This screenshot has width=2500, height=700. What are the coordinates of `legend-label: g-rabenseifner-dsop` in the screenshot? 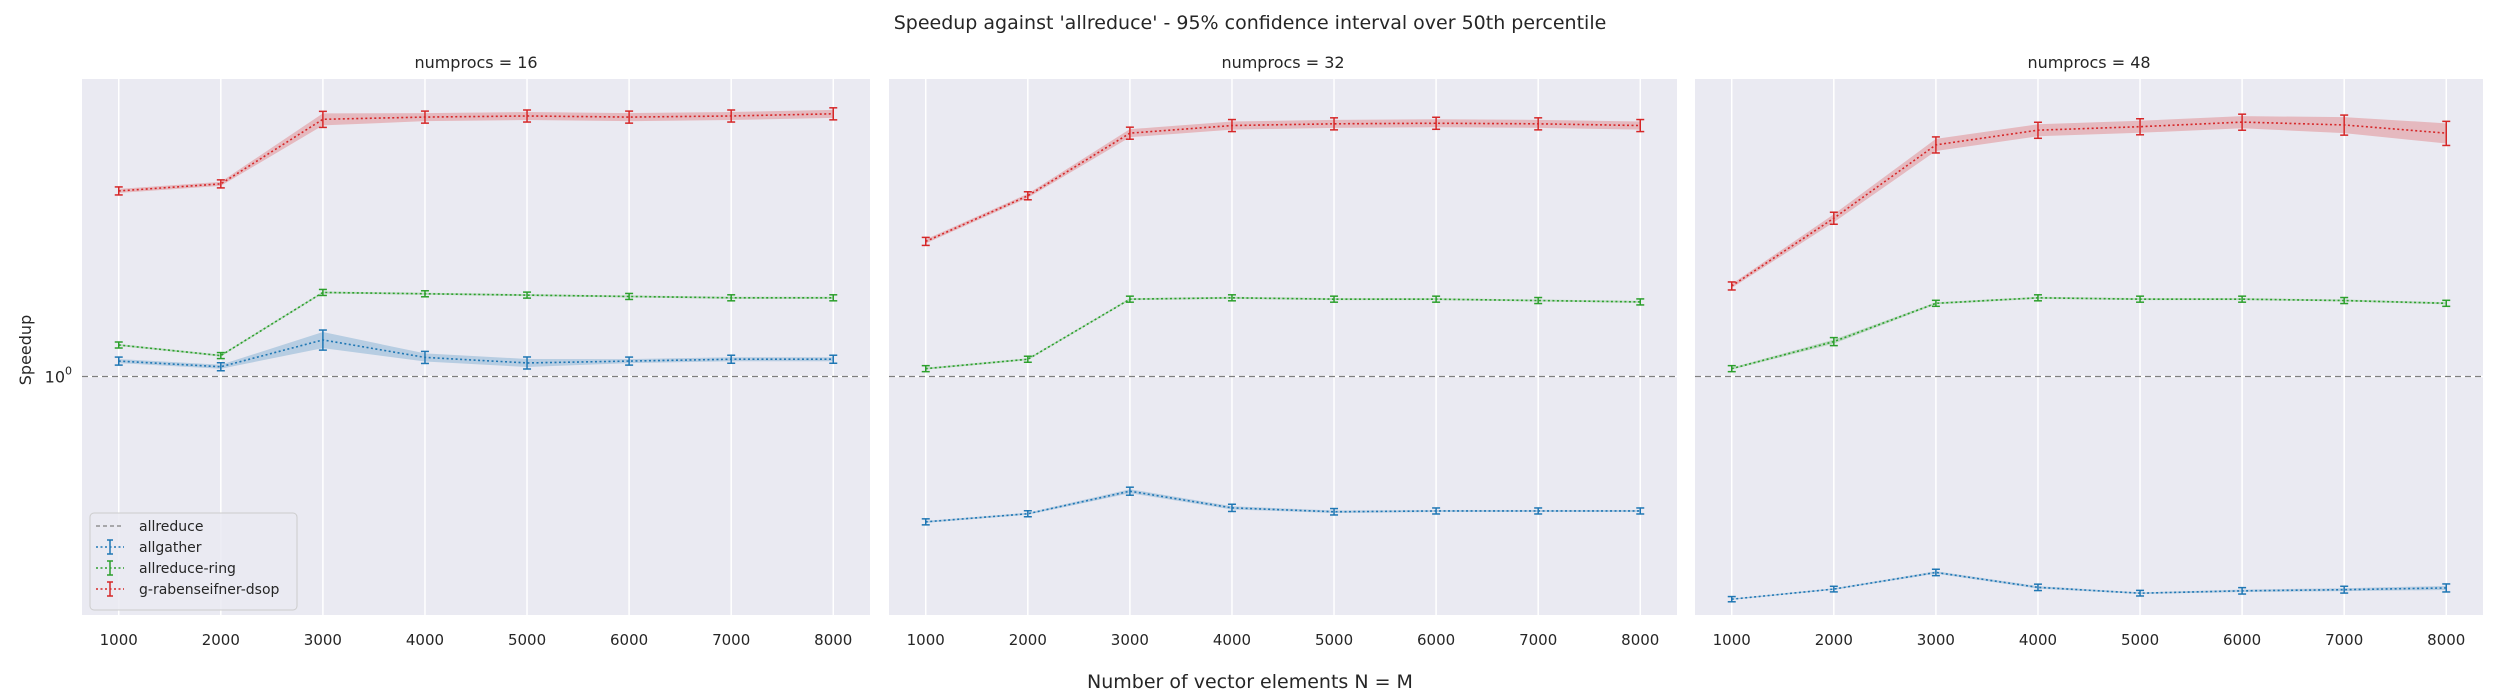 It's located at (209, 590).